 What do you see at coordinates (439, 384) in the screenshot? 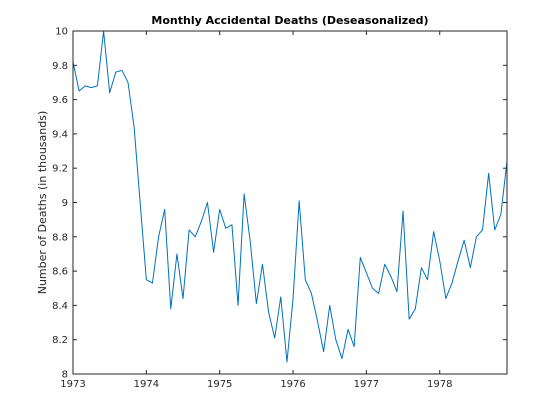
I see `x-tick-label: 1978` at bounding box center [439, 384].